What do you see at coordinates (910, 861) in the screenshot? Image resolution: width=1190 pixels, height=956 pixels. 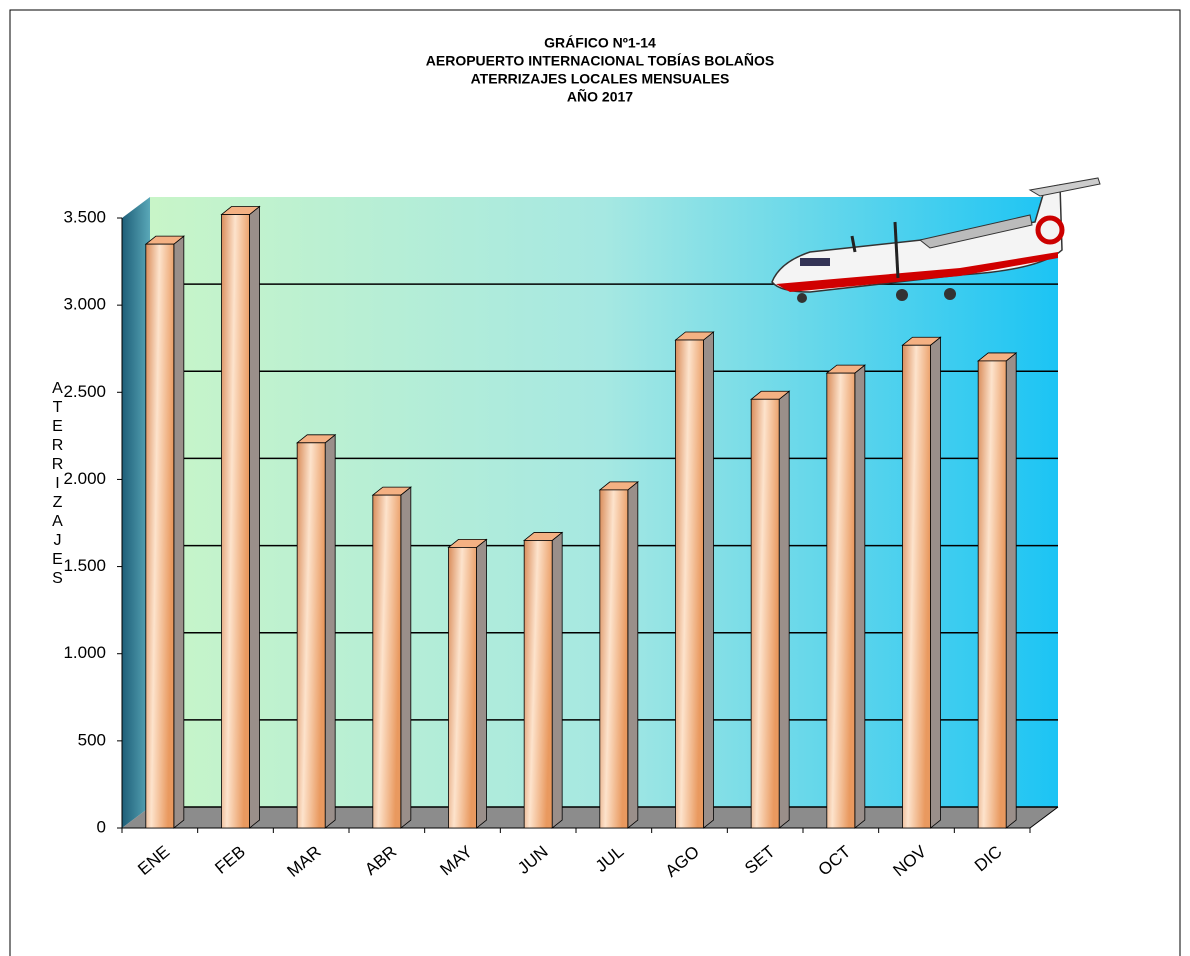 I see `x-tick-label: NOV` at bounding box center [910, 861].